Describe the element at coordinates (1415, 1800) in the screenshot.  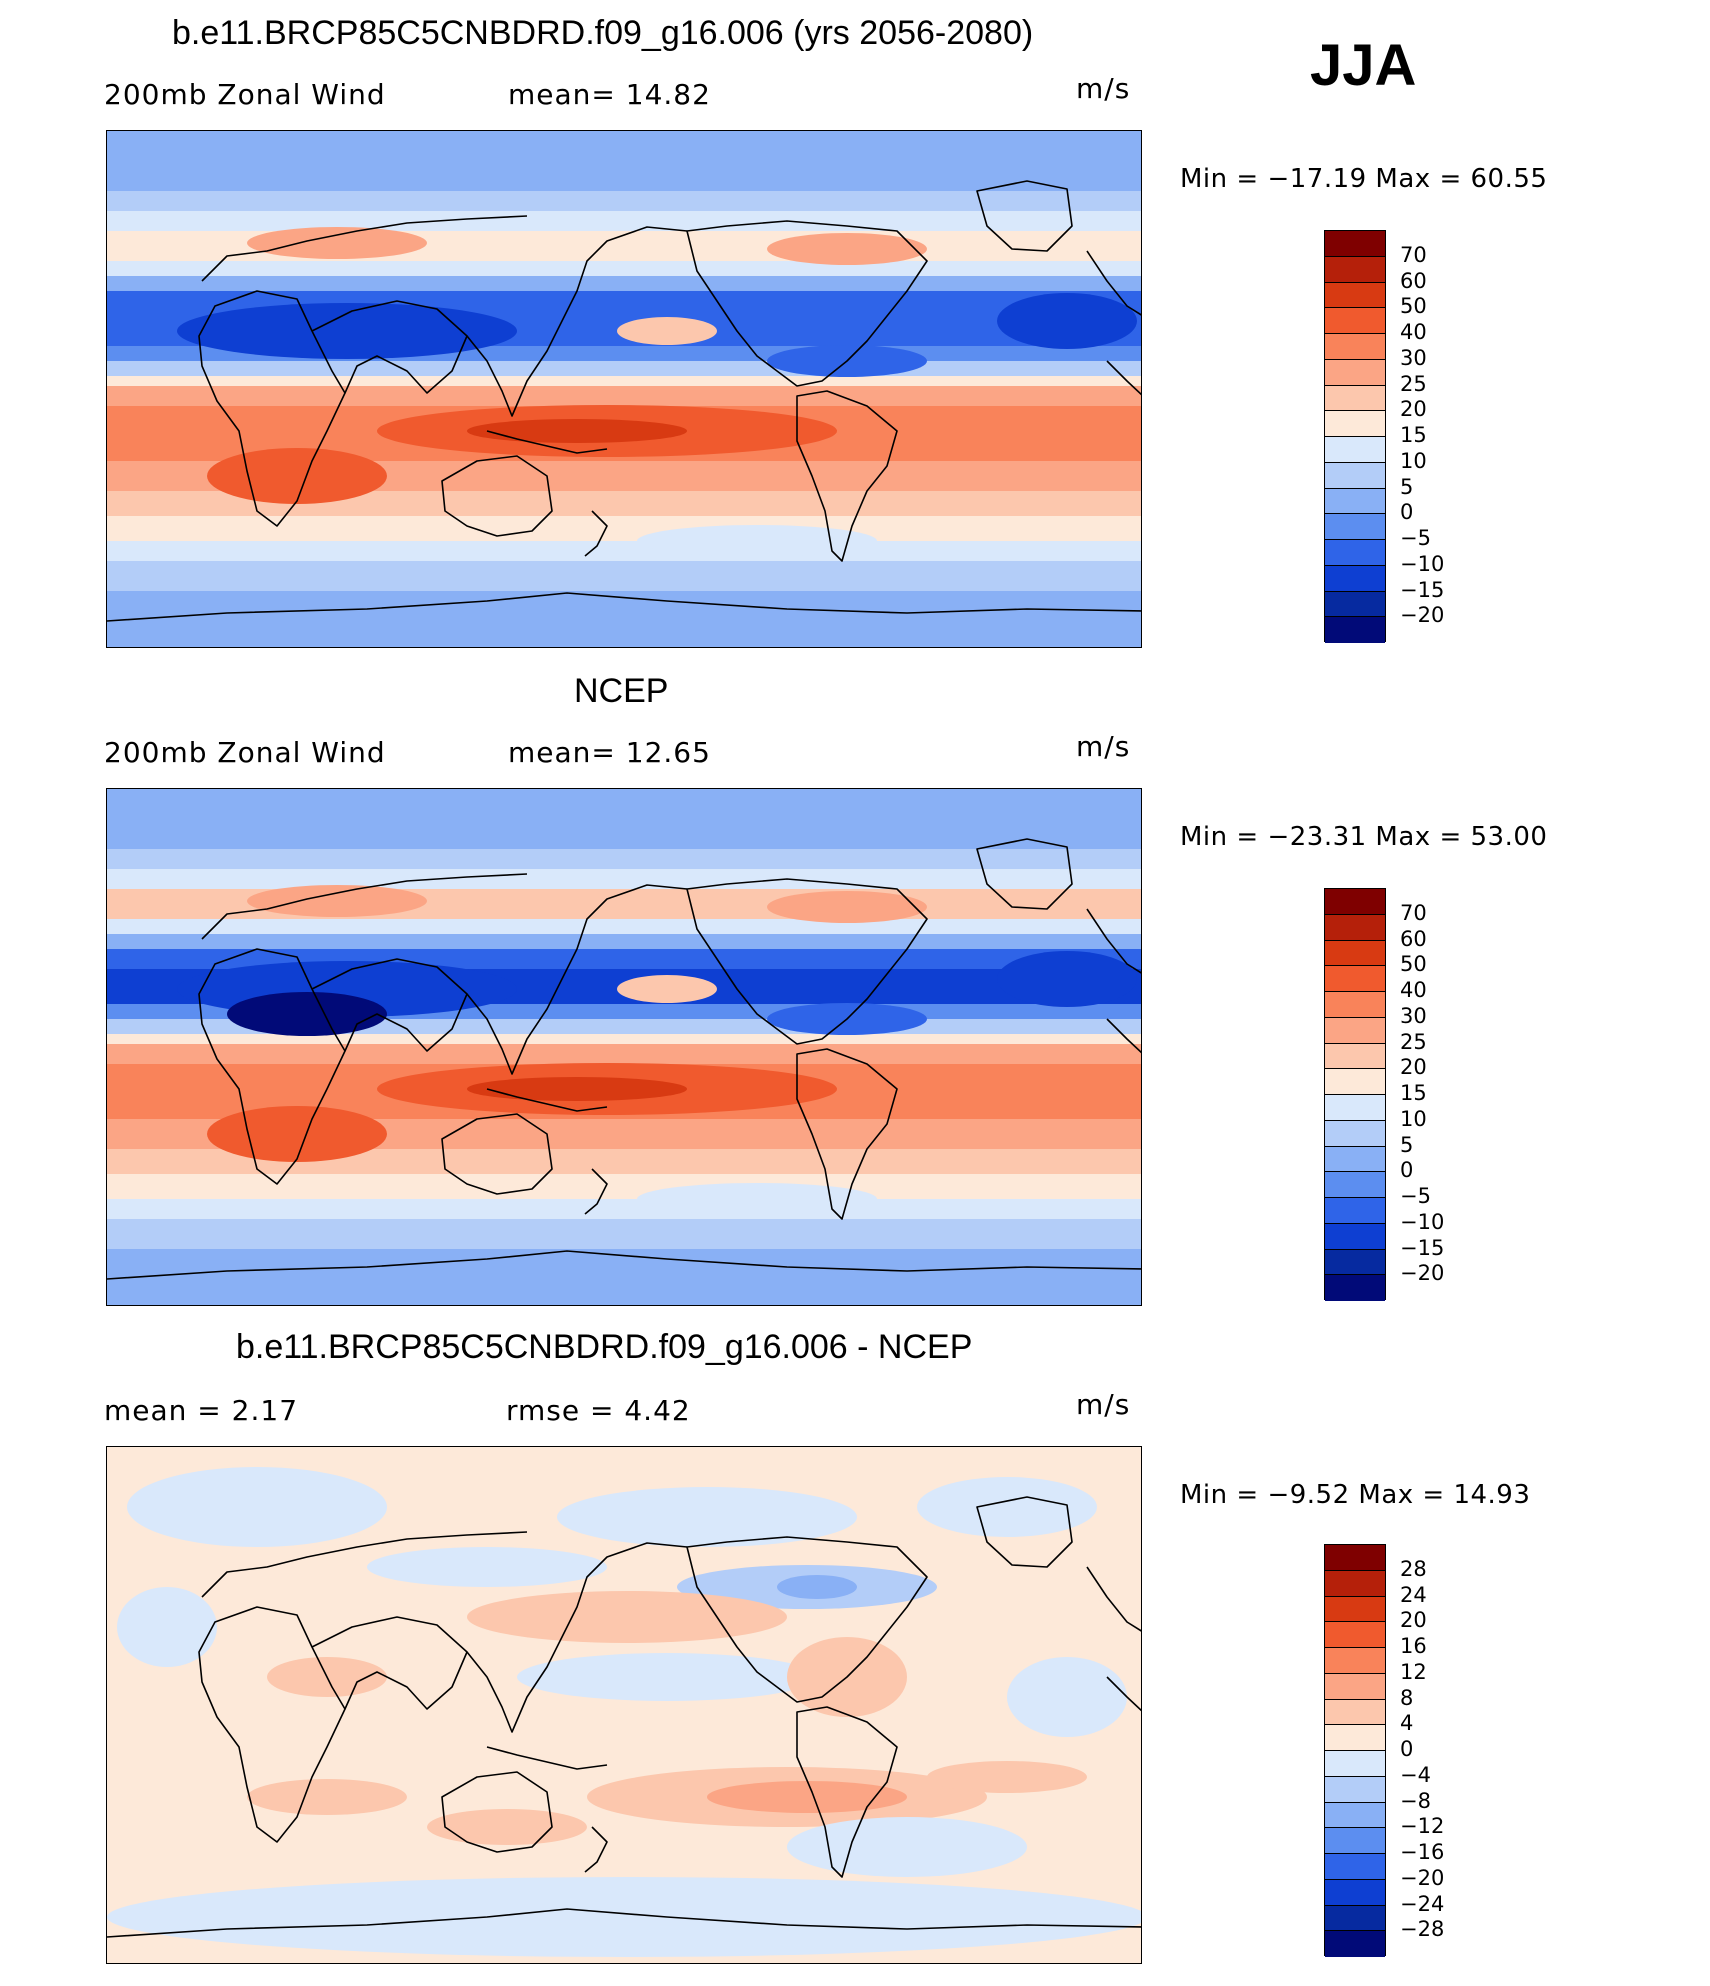
I see `colorbar-tick-label: −8` at that location.